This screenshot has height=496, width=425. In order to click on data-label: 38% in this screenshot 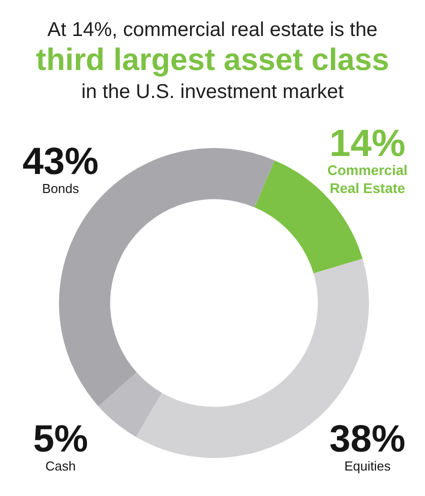, I will do `click(367, 439)`.